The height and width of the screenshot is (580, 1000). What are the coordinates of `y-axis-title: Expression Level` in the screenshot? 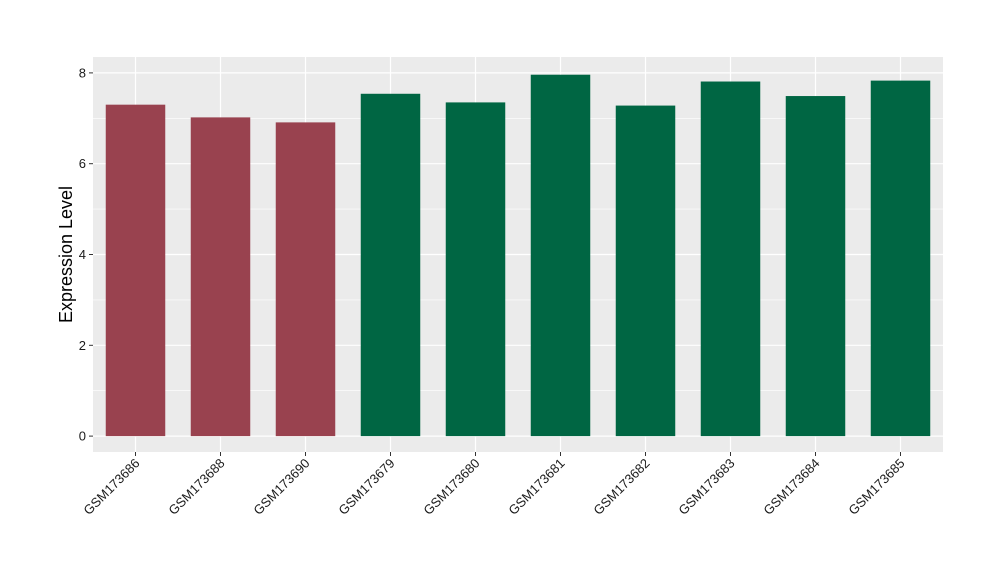 It's located at (66, 254).